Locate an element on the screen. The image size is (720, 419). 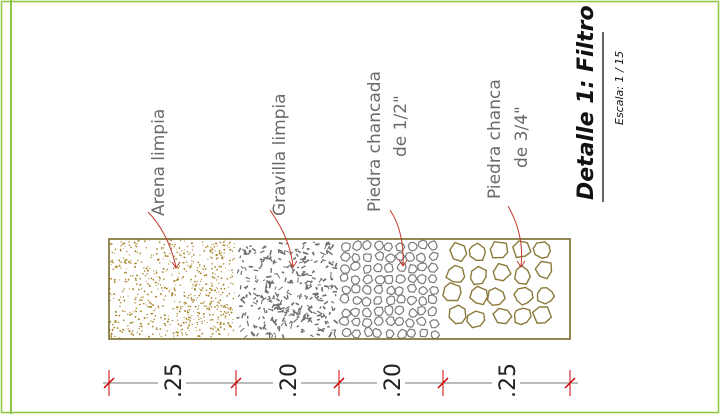
label-de-tres-cuartos: de 3/4" is located at coordinates (522, 137).